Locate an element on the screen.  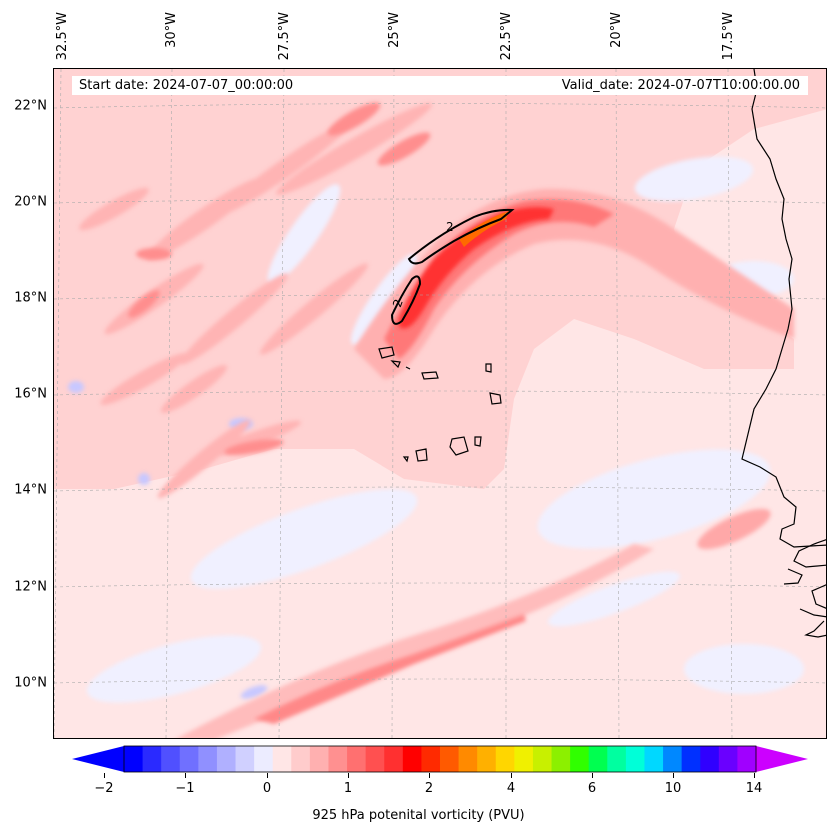
colorbar-label: 925 hPa potenital vorticity (PVU) is located at coordinates (418, 815).